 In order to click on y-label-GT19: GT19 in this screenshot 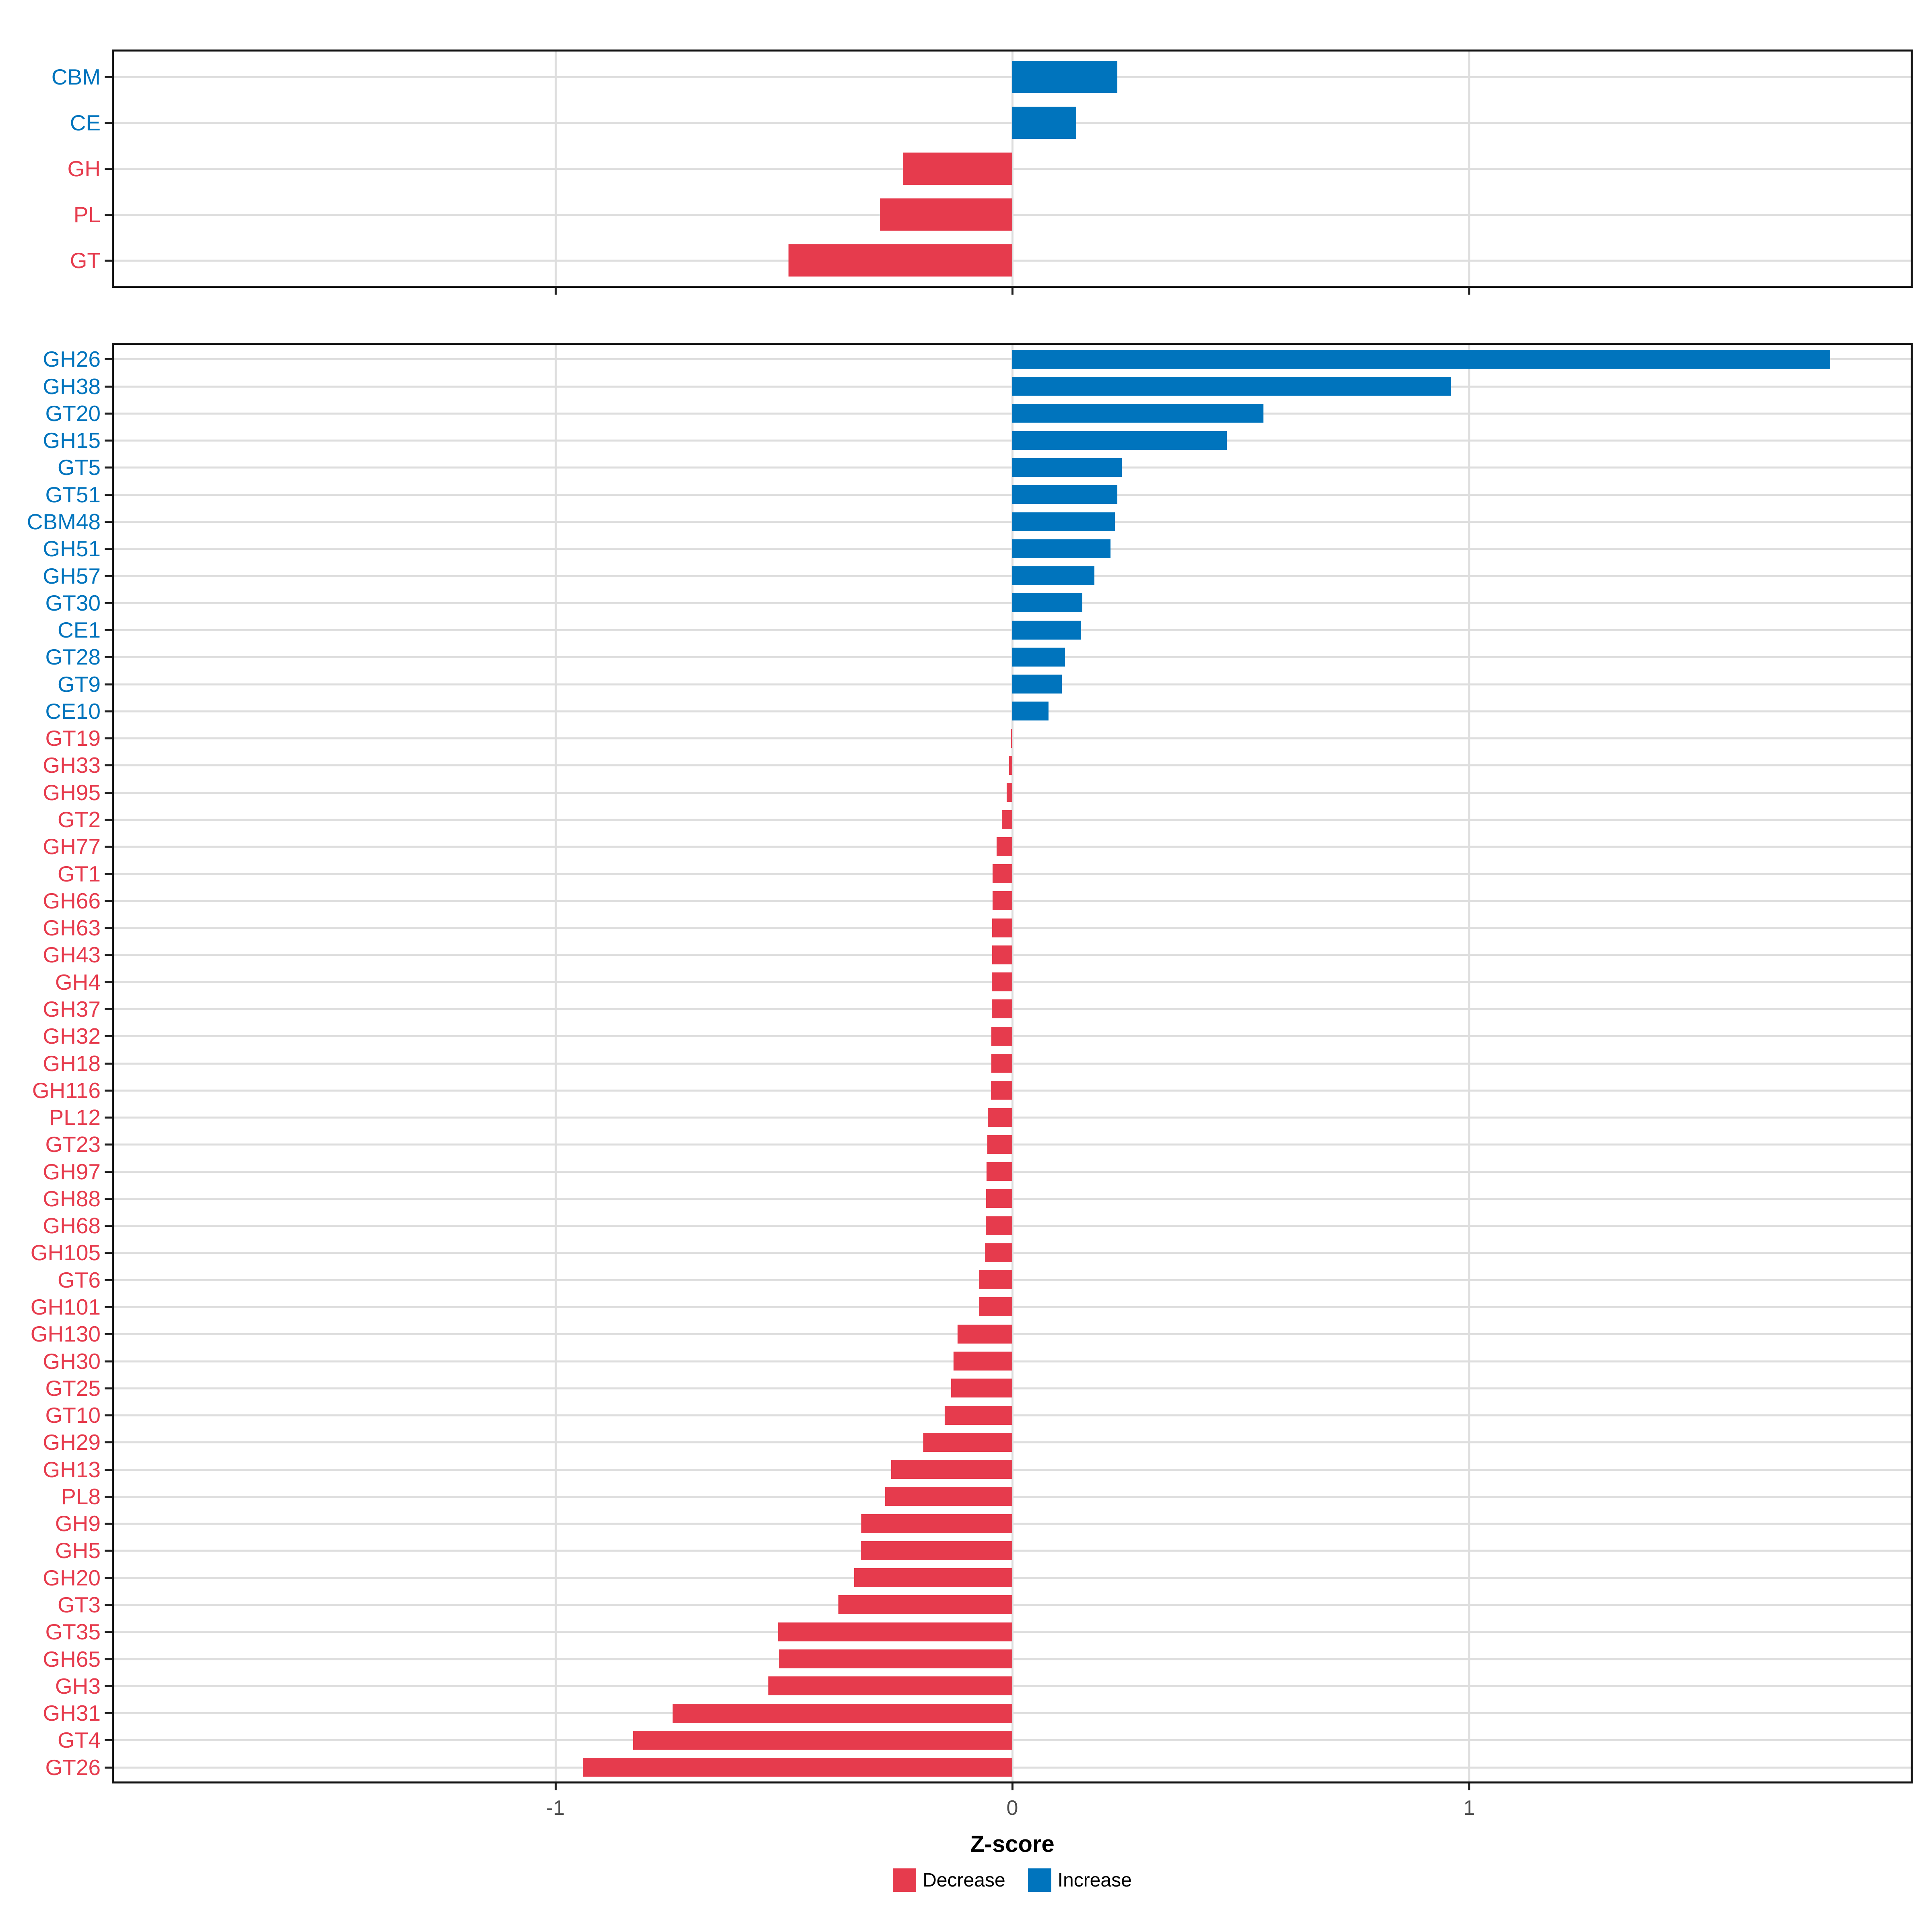, I will do `click(73, 738)`.